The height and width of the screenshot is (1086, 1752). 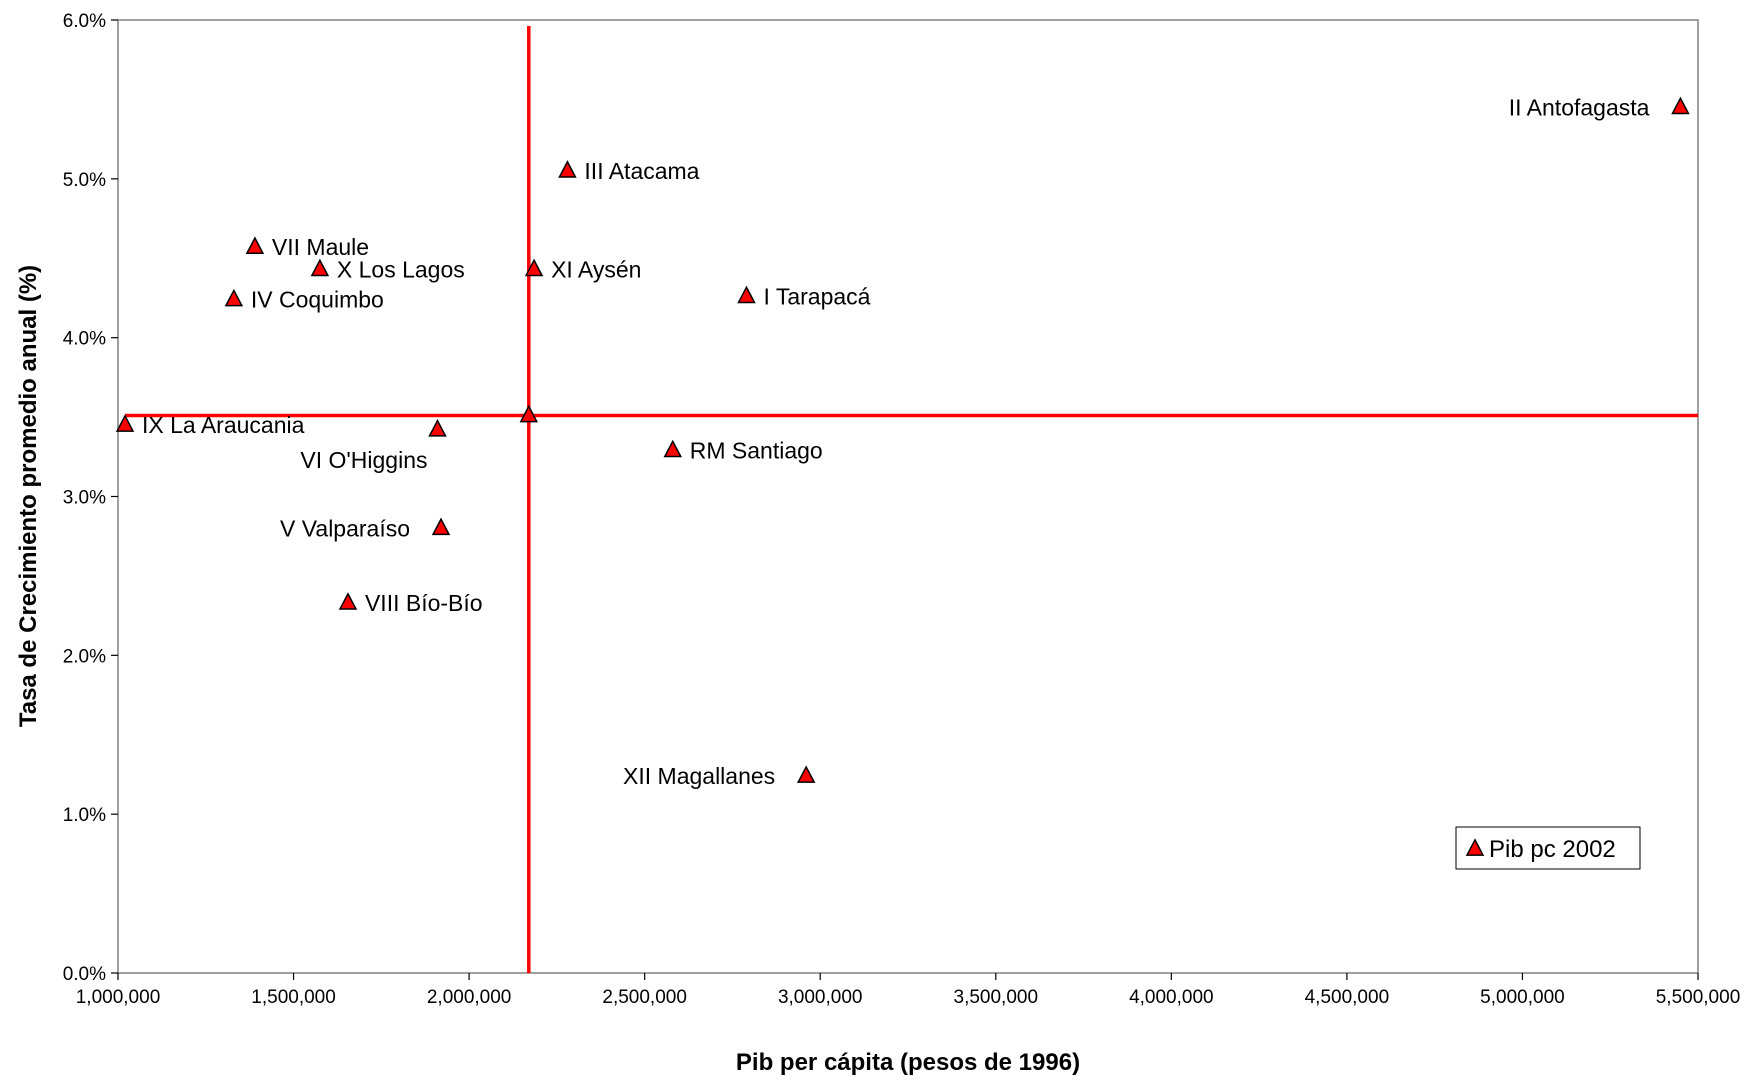 I want to click on y-axis: 0.0% 1.0% 2.0% 3.0% 4.0% 5.0% 6.0%, so click(x=90, y=498).